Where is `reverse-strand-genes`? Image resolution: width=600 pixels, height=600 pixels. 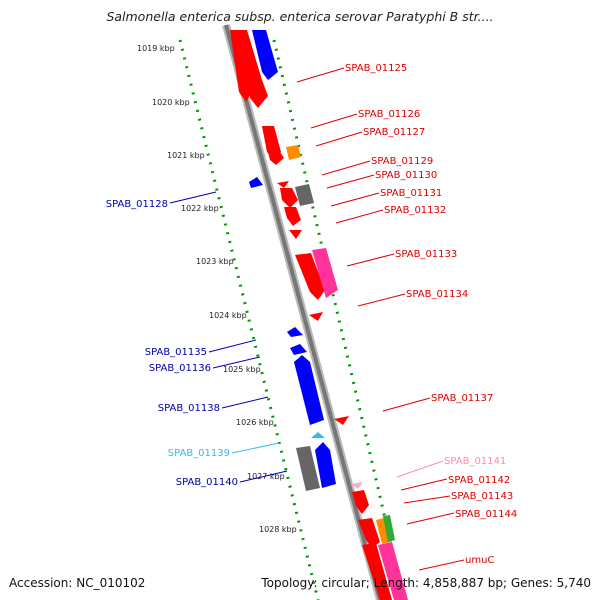
reverse-strand-genes is located at coordinates (292, 260).